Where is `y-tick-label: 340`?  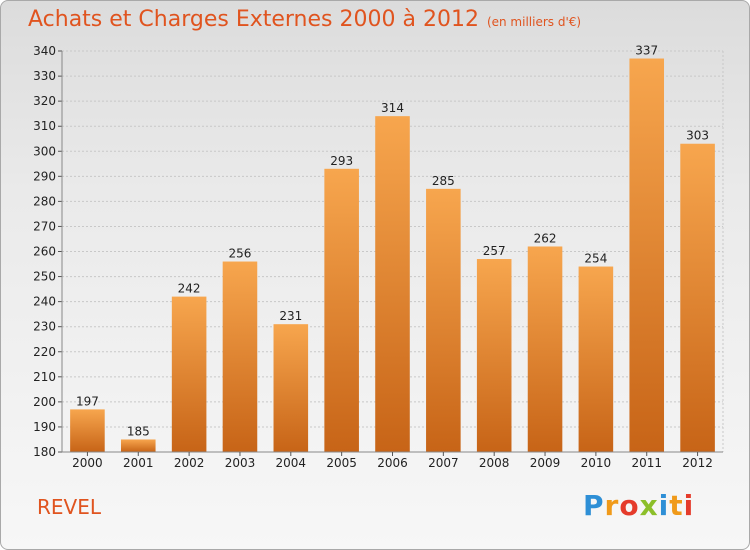
y-tick-label: 340 is located at coordinates (44, 51).